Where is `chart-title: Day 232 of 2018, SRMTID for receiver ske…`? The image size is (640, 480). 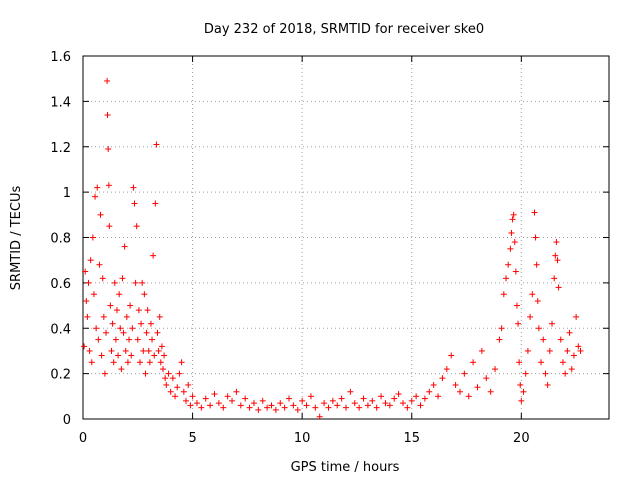
chart-title: Day 232 of 2018, SRMTID for receiver ske… is located at coordinates (344, 29).